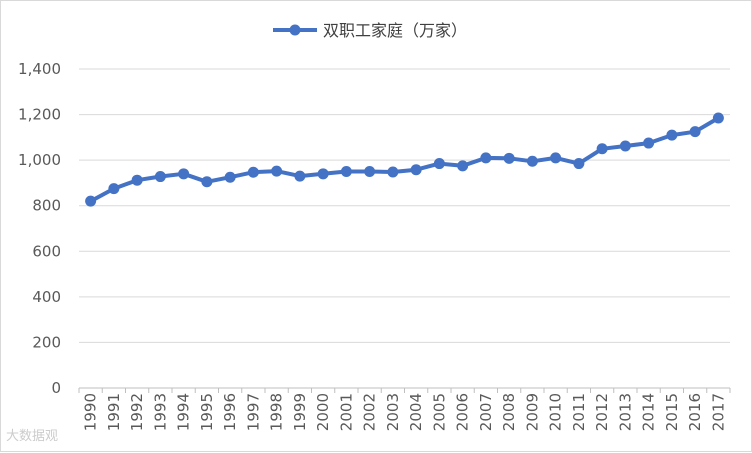 The height and width of the screenshot is (453, 752). Describe the element at coordinates (46, 206) in the screenshot. I see `y-tick-label-800: 800` at that location.